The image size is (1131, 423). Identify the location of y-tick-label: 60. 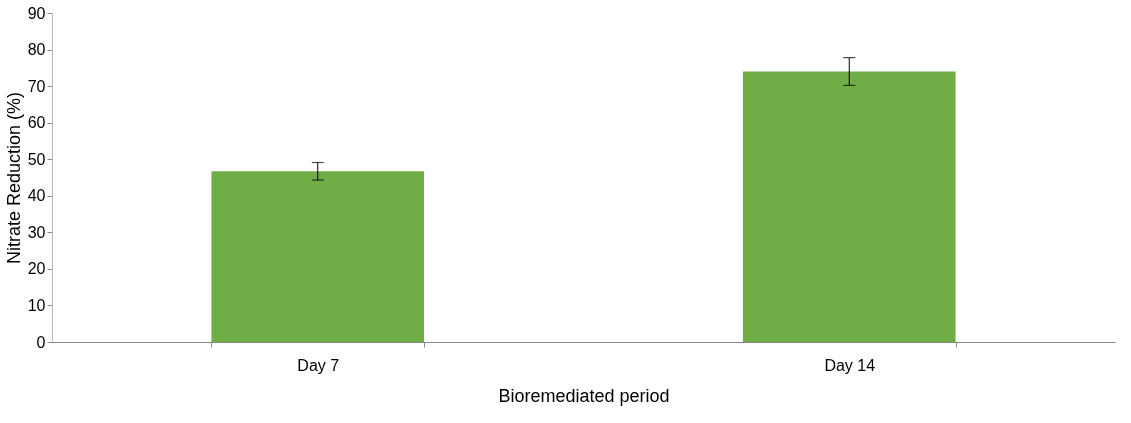
(36, 123).